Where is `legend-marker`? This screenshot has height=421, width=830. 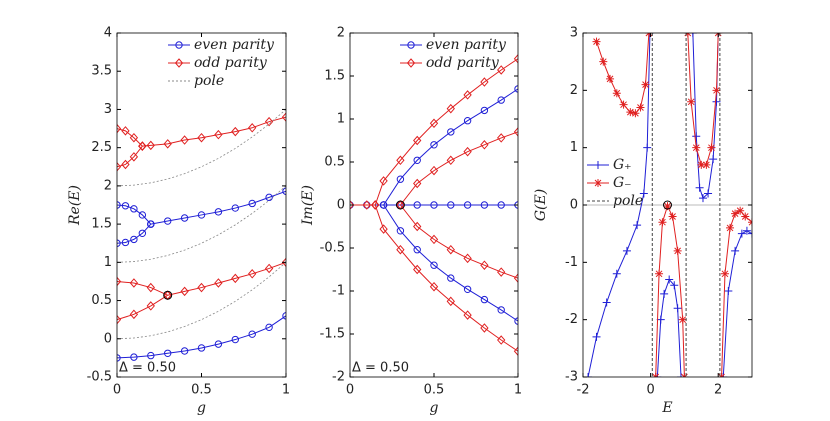 legend-marker is located at coordinates (598, 165).